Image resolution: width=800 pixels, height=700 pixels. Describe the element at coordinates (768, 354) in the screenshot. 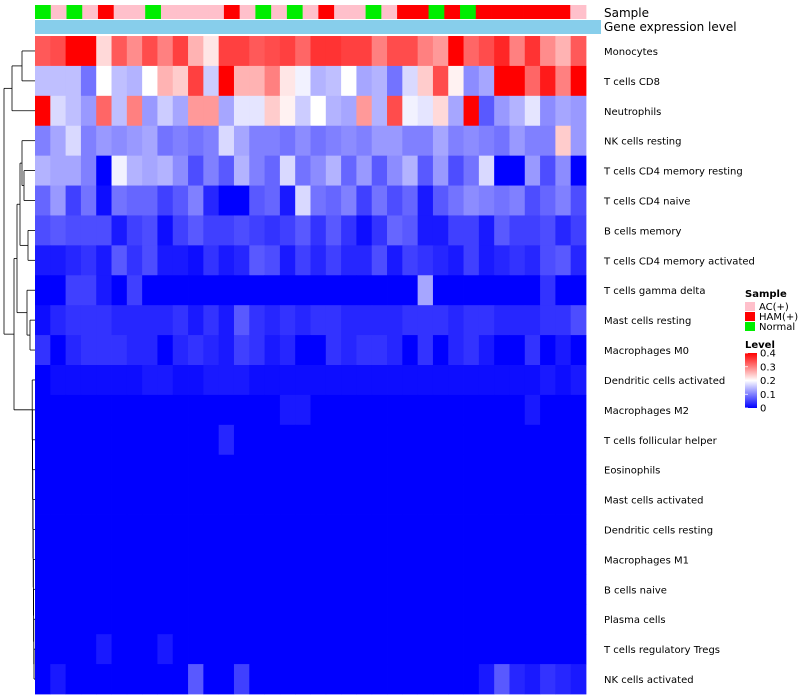

I see `legend-tick-label: 0.4` at that location.